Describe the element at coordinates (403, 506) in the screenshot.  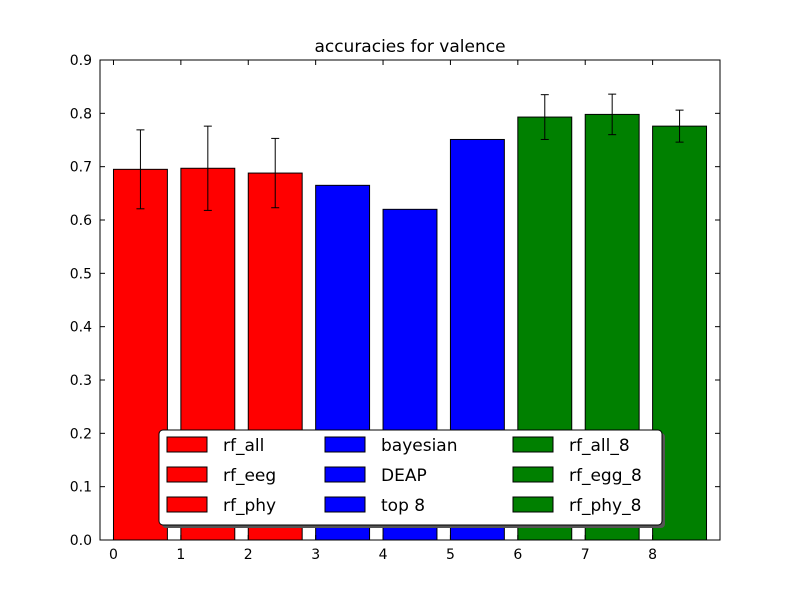
I see `legend-label: top 8` at that location.